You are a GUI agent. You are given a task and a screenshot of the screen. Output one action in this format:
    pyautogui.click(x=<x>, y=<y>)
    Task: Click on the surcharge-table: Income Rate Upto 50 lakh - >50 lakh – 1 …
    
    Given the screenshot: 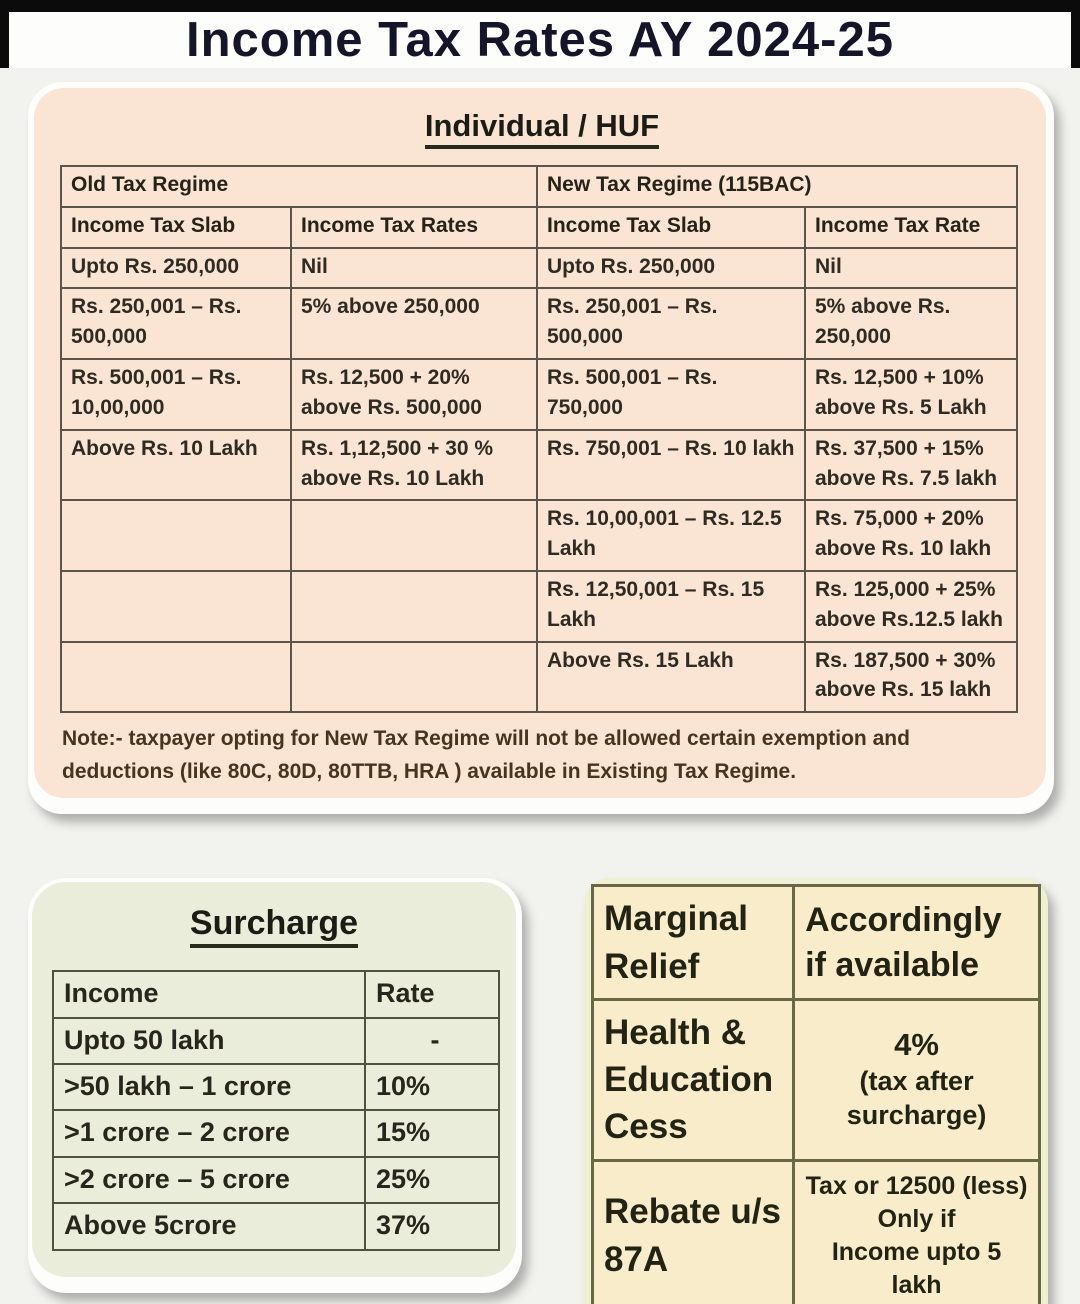 What is the action you would take?
    pyautogui.click(x=276, y=1110)
    